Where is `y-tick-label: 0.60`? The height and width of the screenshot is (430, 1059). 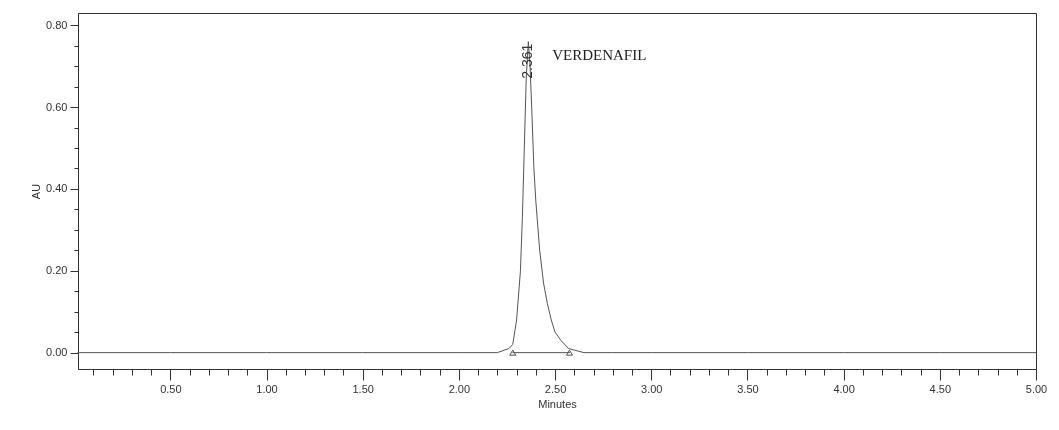 y-tick-label: 0.60 is located at coordinates (57, 106).